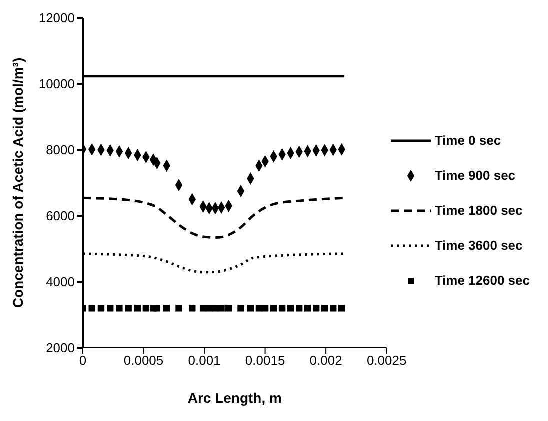  I want to click on legend-label: Time 1800 sec, so click(478, 210).